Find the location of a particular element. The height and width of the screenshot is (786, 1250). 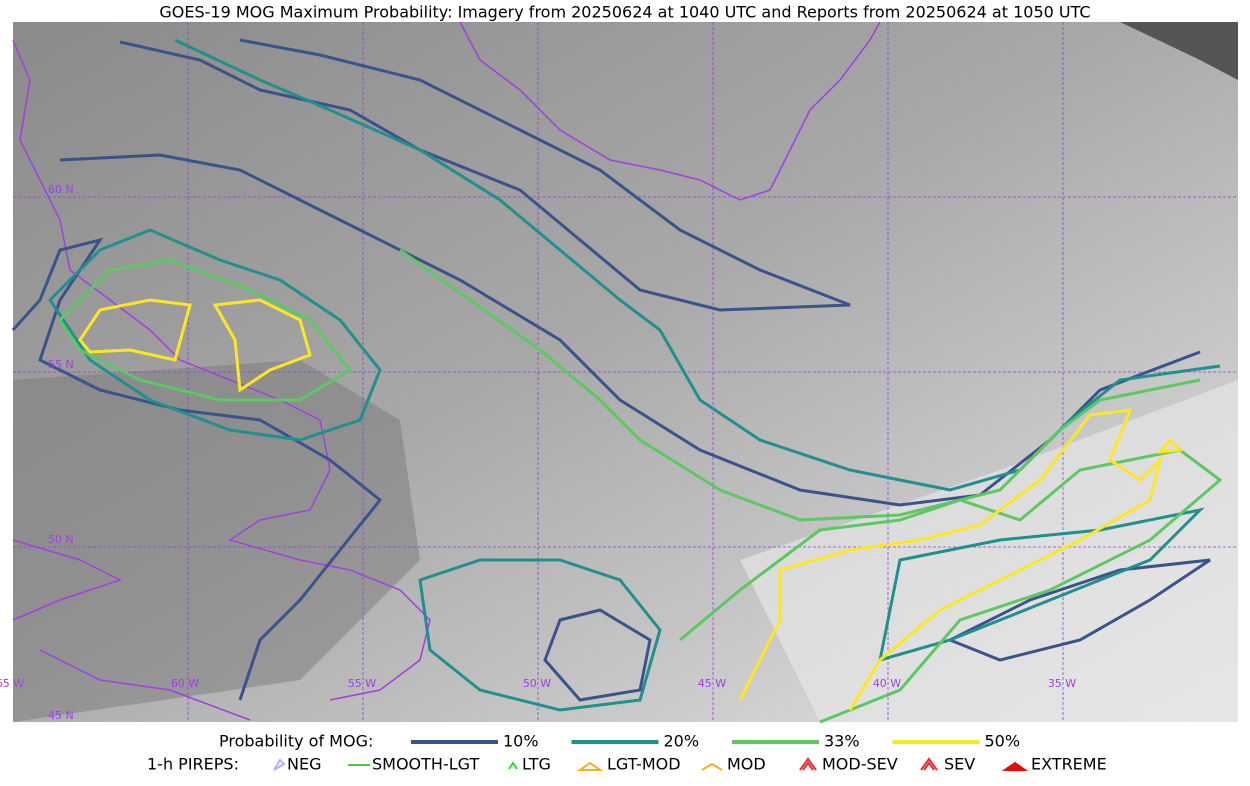

lat-label: 60 N is located at coordinates (61, 189).